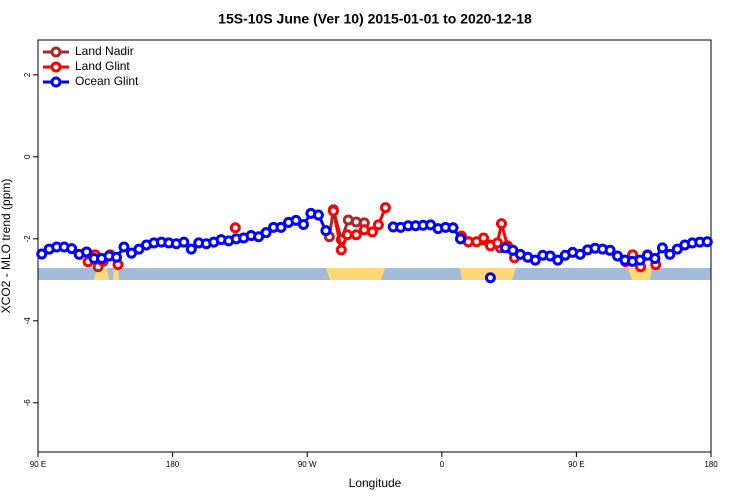 The image size is (750, 500). Describe the element at coordinates (104, 51) in the screenshot. I see `legend-label: Land Nadir` at that location.